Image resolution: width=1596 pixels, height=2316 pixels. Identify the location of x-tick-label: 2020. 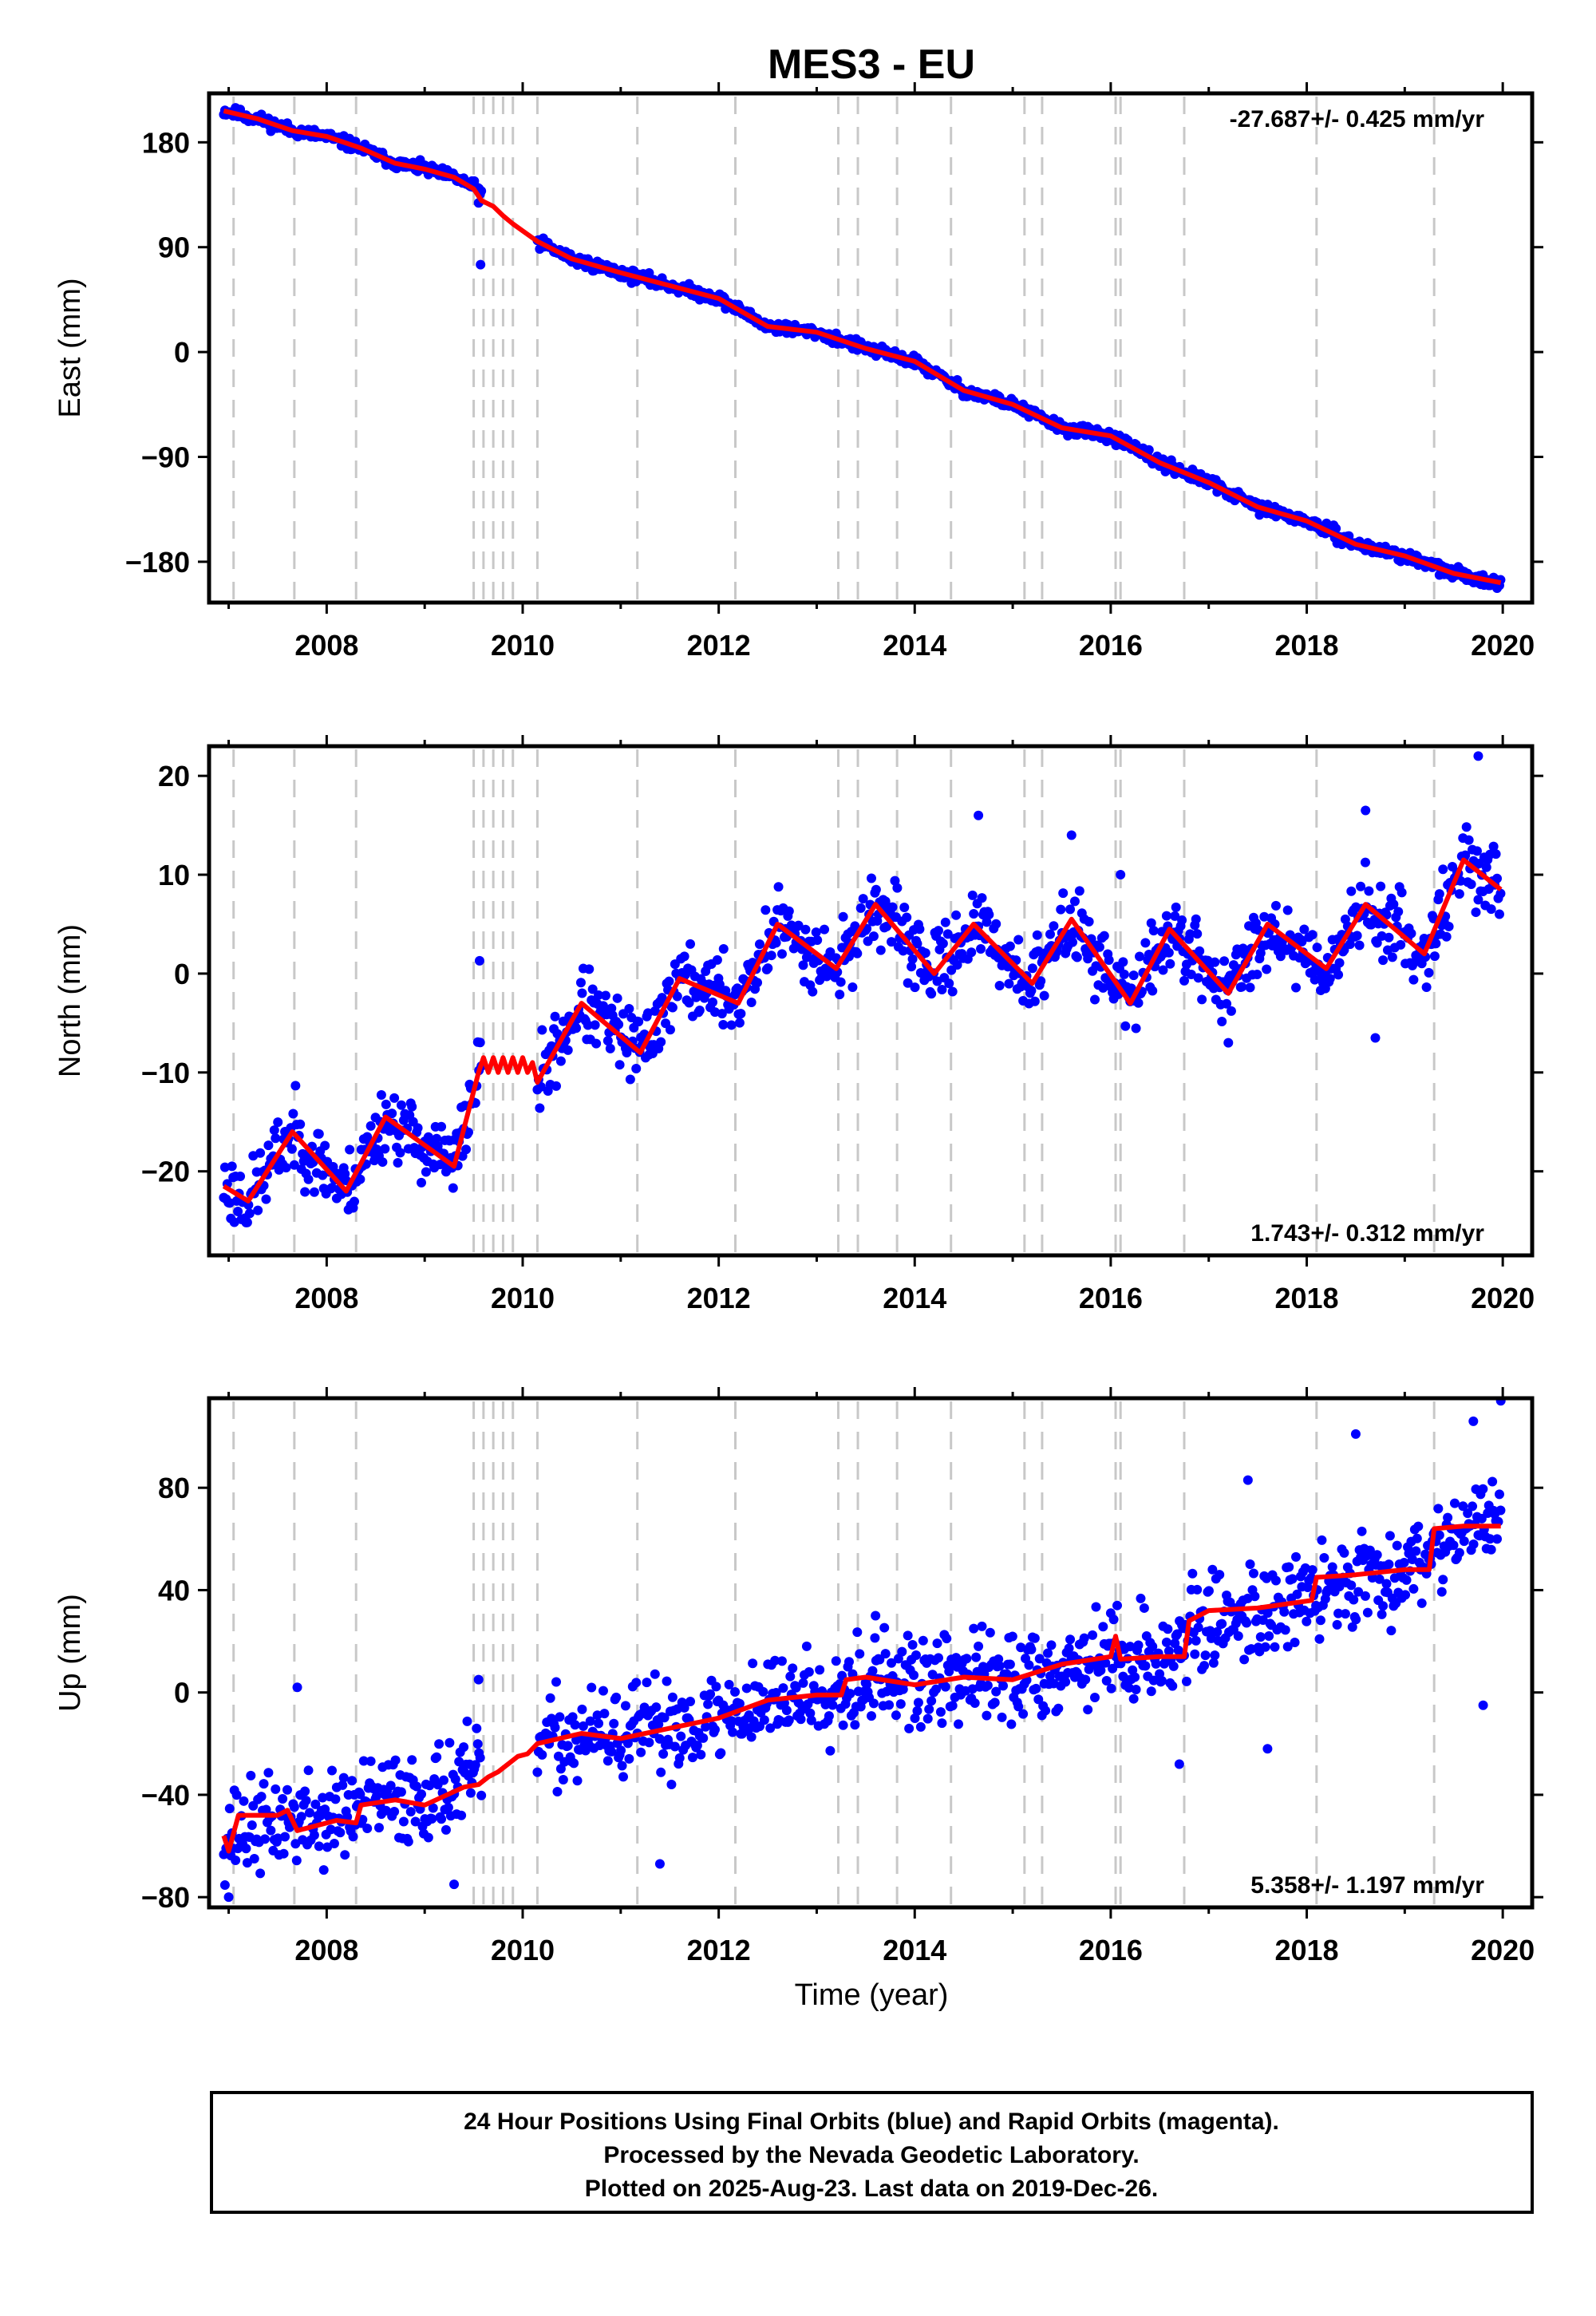
(1503, 1298).